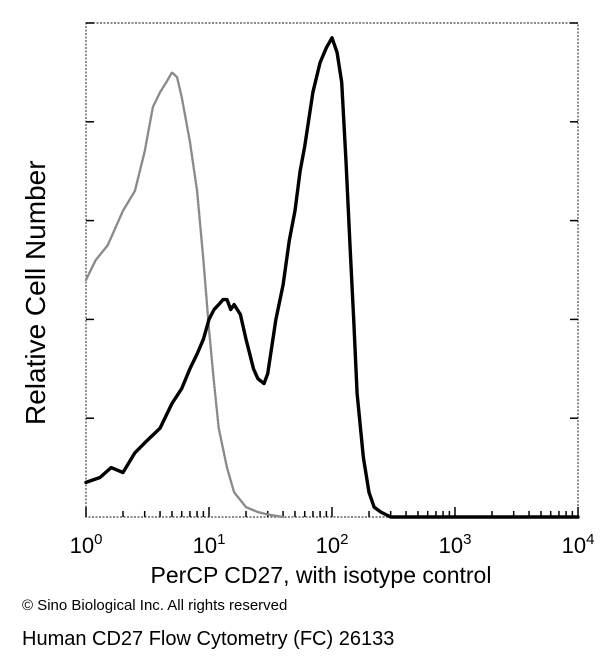 The width and height of the screenshot is (600, 665). What do you see at coordinates (578, 544) in the screenshot?
I see `x-tick-label: 10⁴` at bounding box center [578, 544].